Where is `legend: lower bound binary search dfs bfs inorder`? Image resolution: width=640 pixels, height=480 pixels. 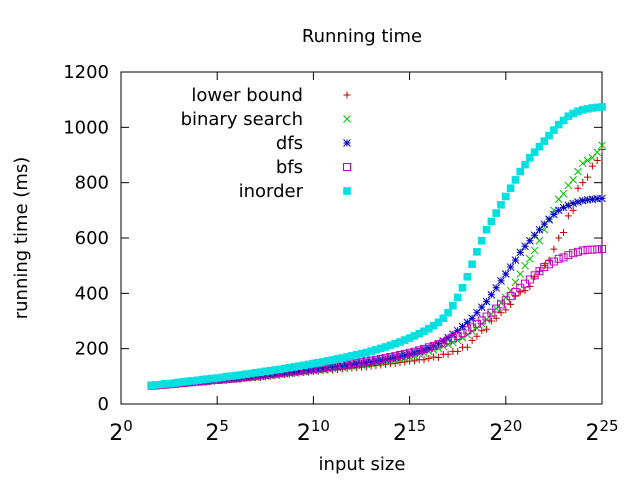
legend: lower bound binary search dfs bfs inorder is located at coordinates (266, 143).